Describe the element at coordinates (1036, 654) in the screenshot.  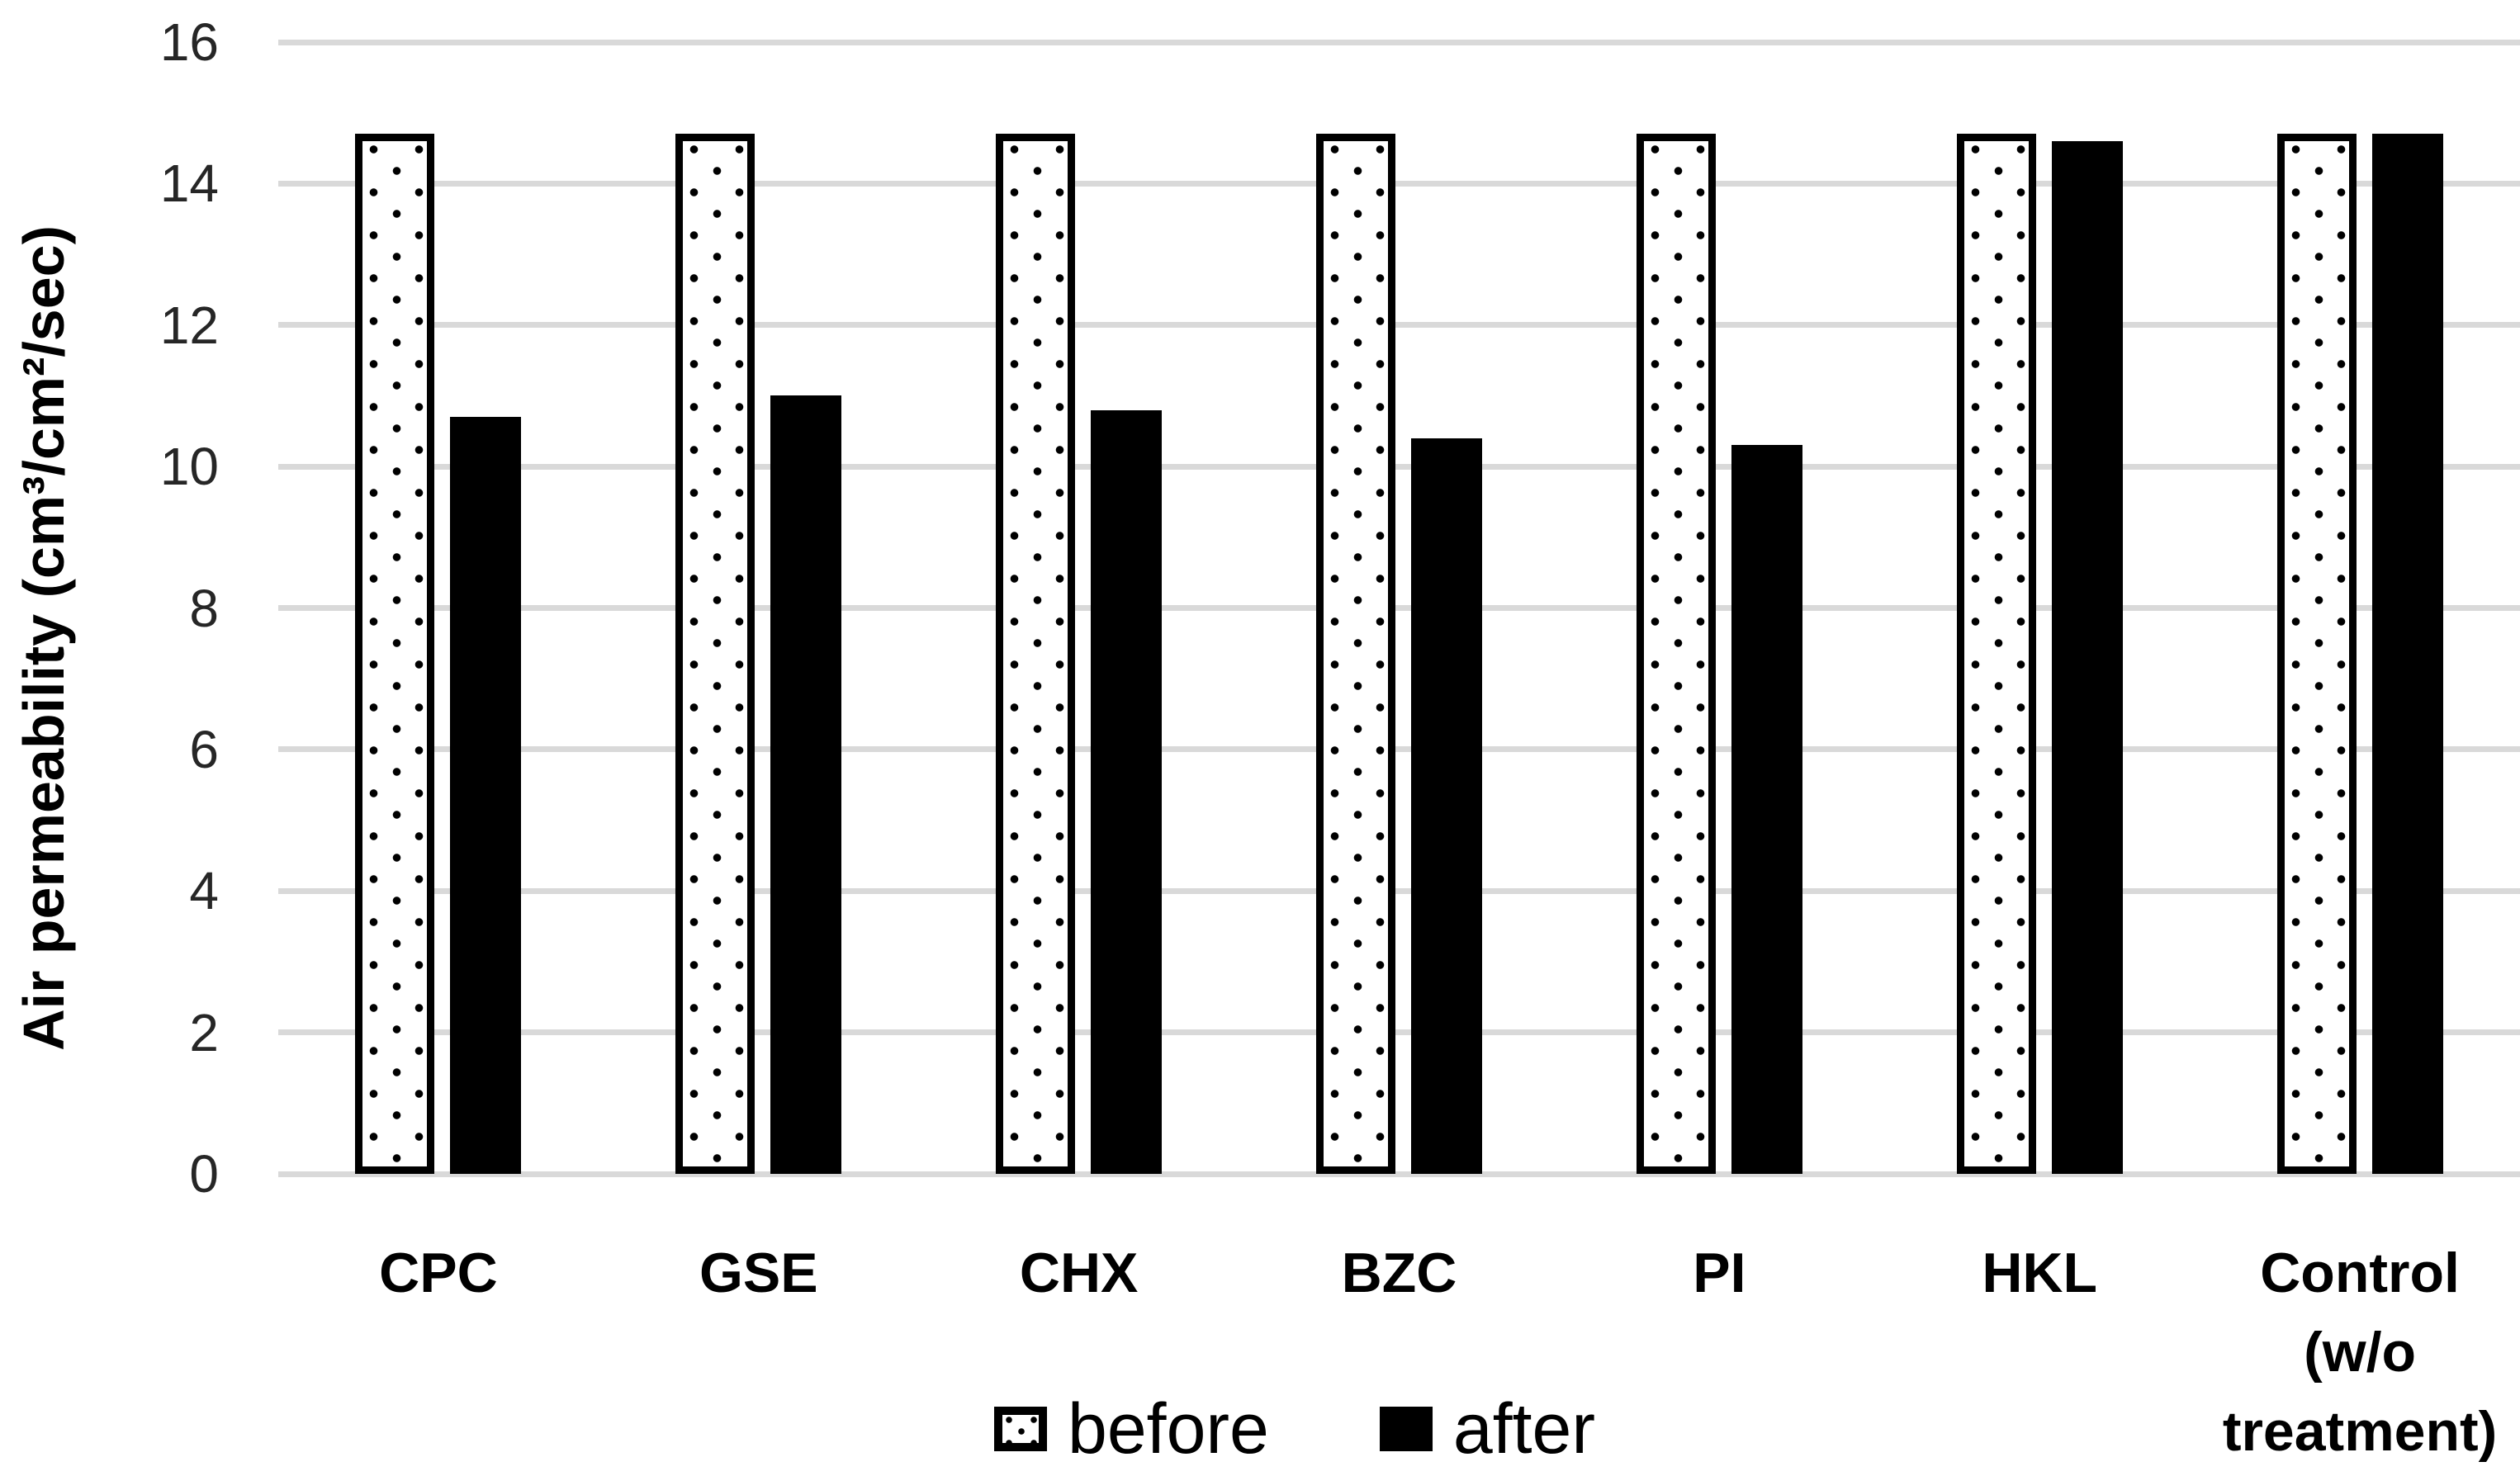
I see `bar-before-CHX` at that location.